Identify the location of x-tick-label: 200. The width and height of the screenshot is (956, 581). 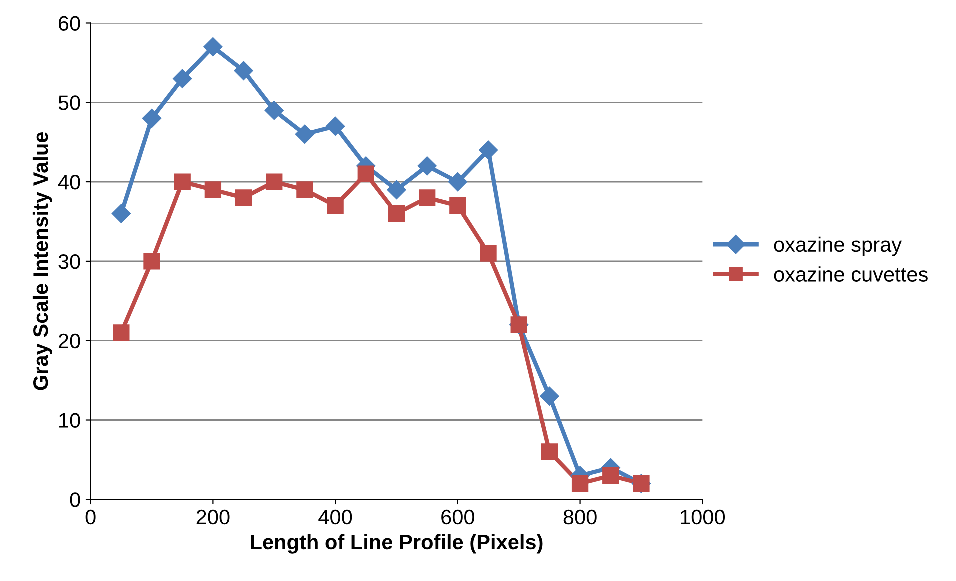
(213, 517).